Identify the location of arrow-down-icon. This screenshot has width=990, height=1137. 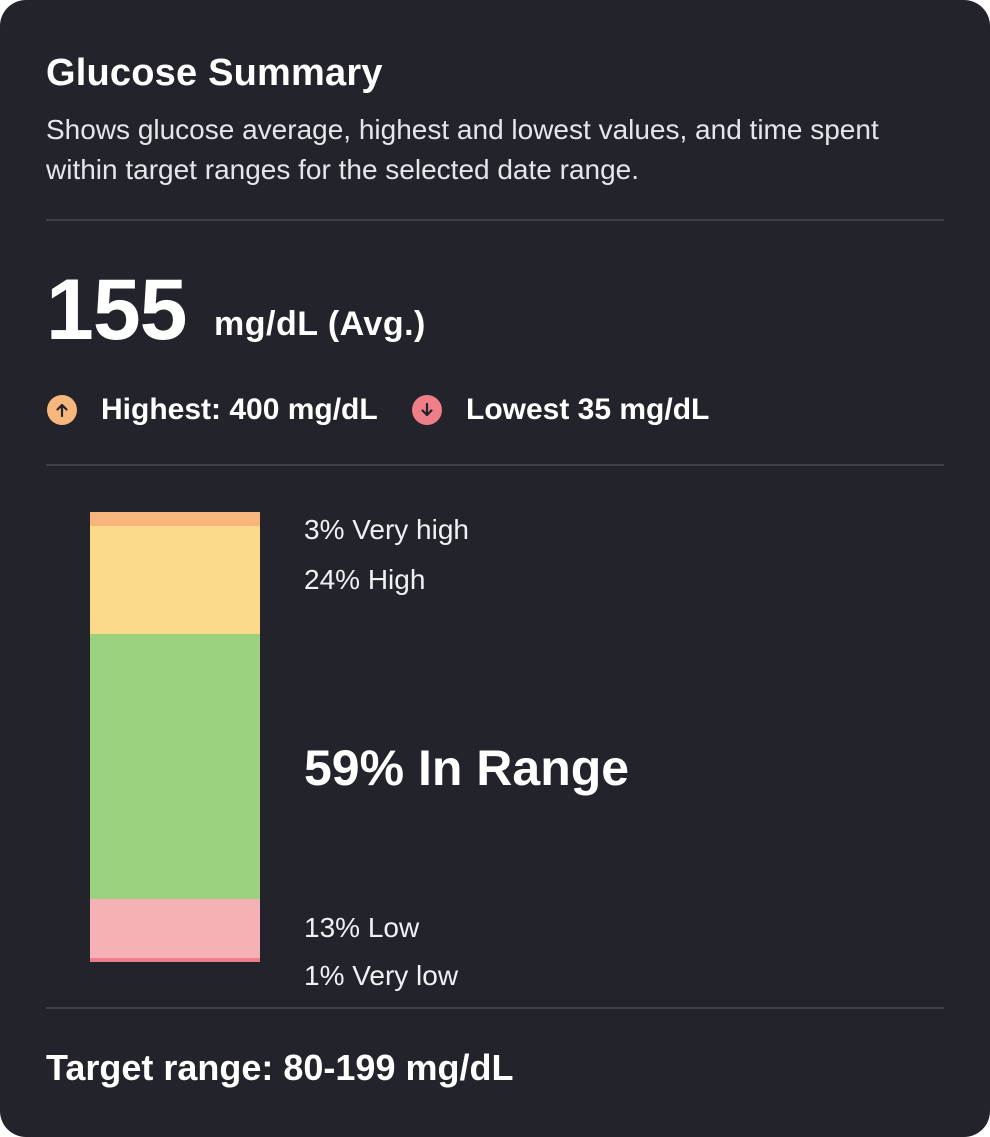
(427, 410).